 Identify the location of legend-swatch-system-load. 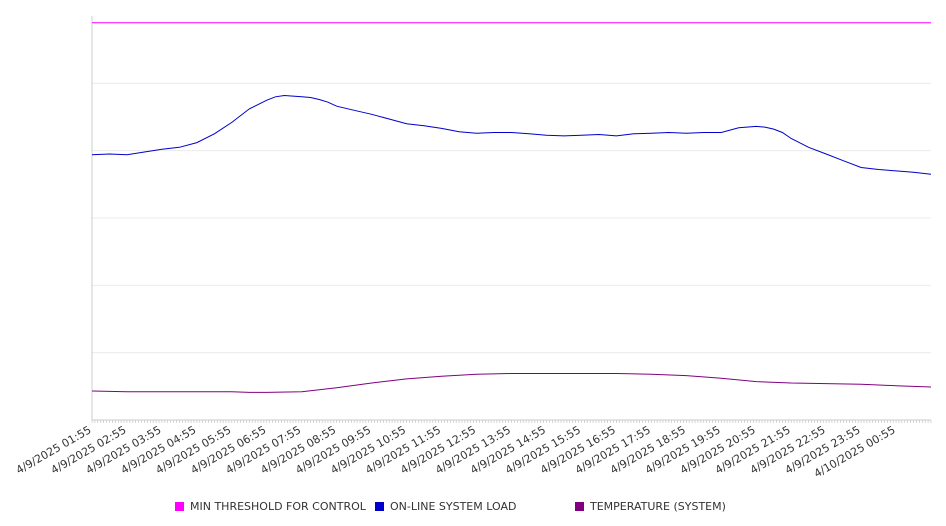
(379, 506).